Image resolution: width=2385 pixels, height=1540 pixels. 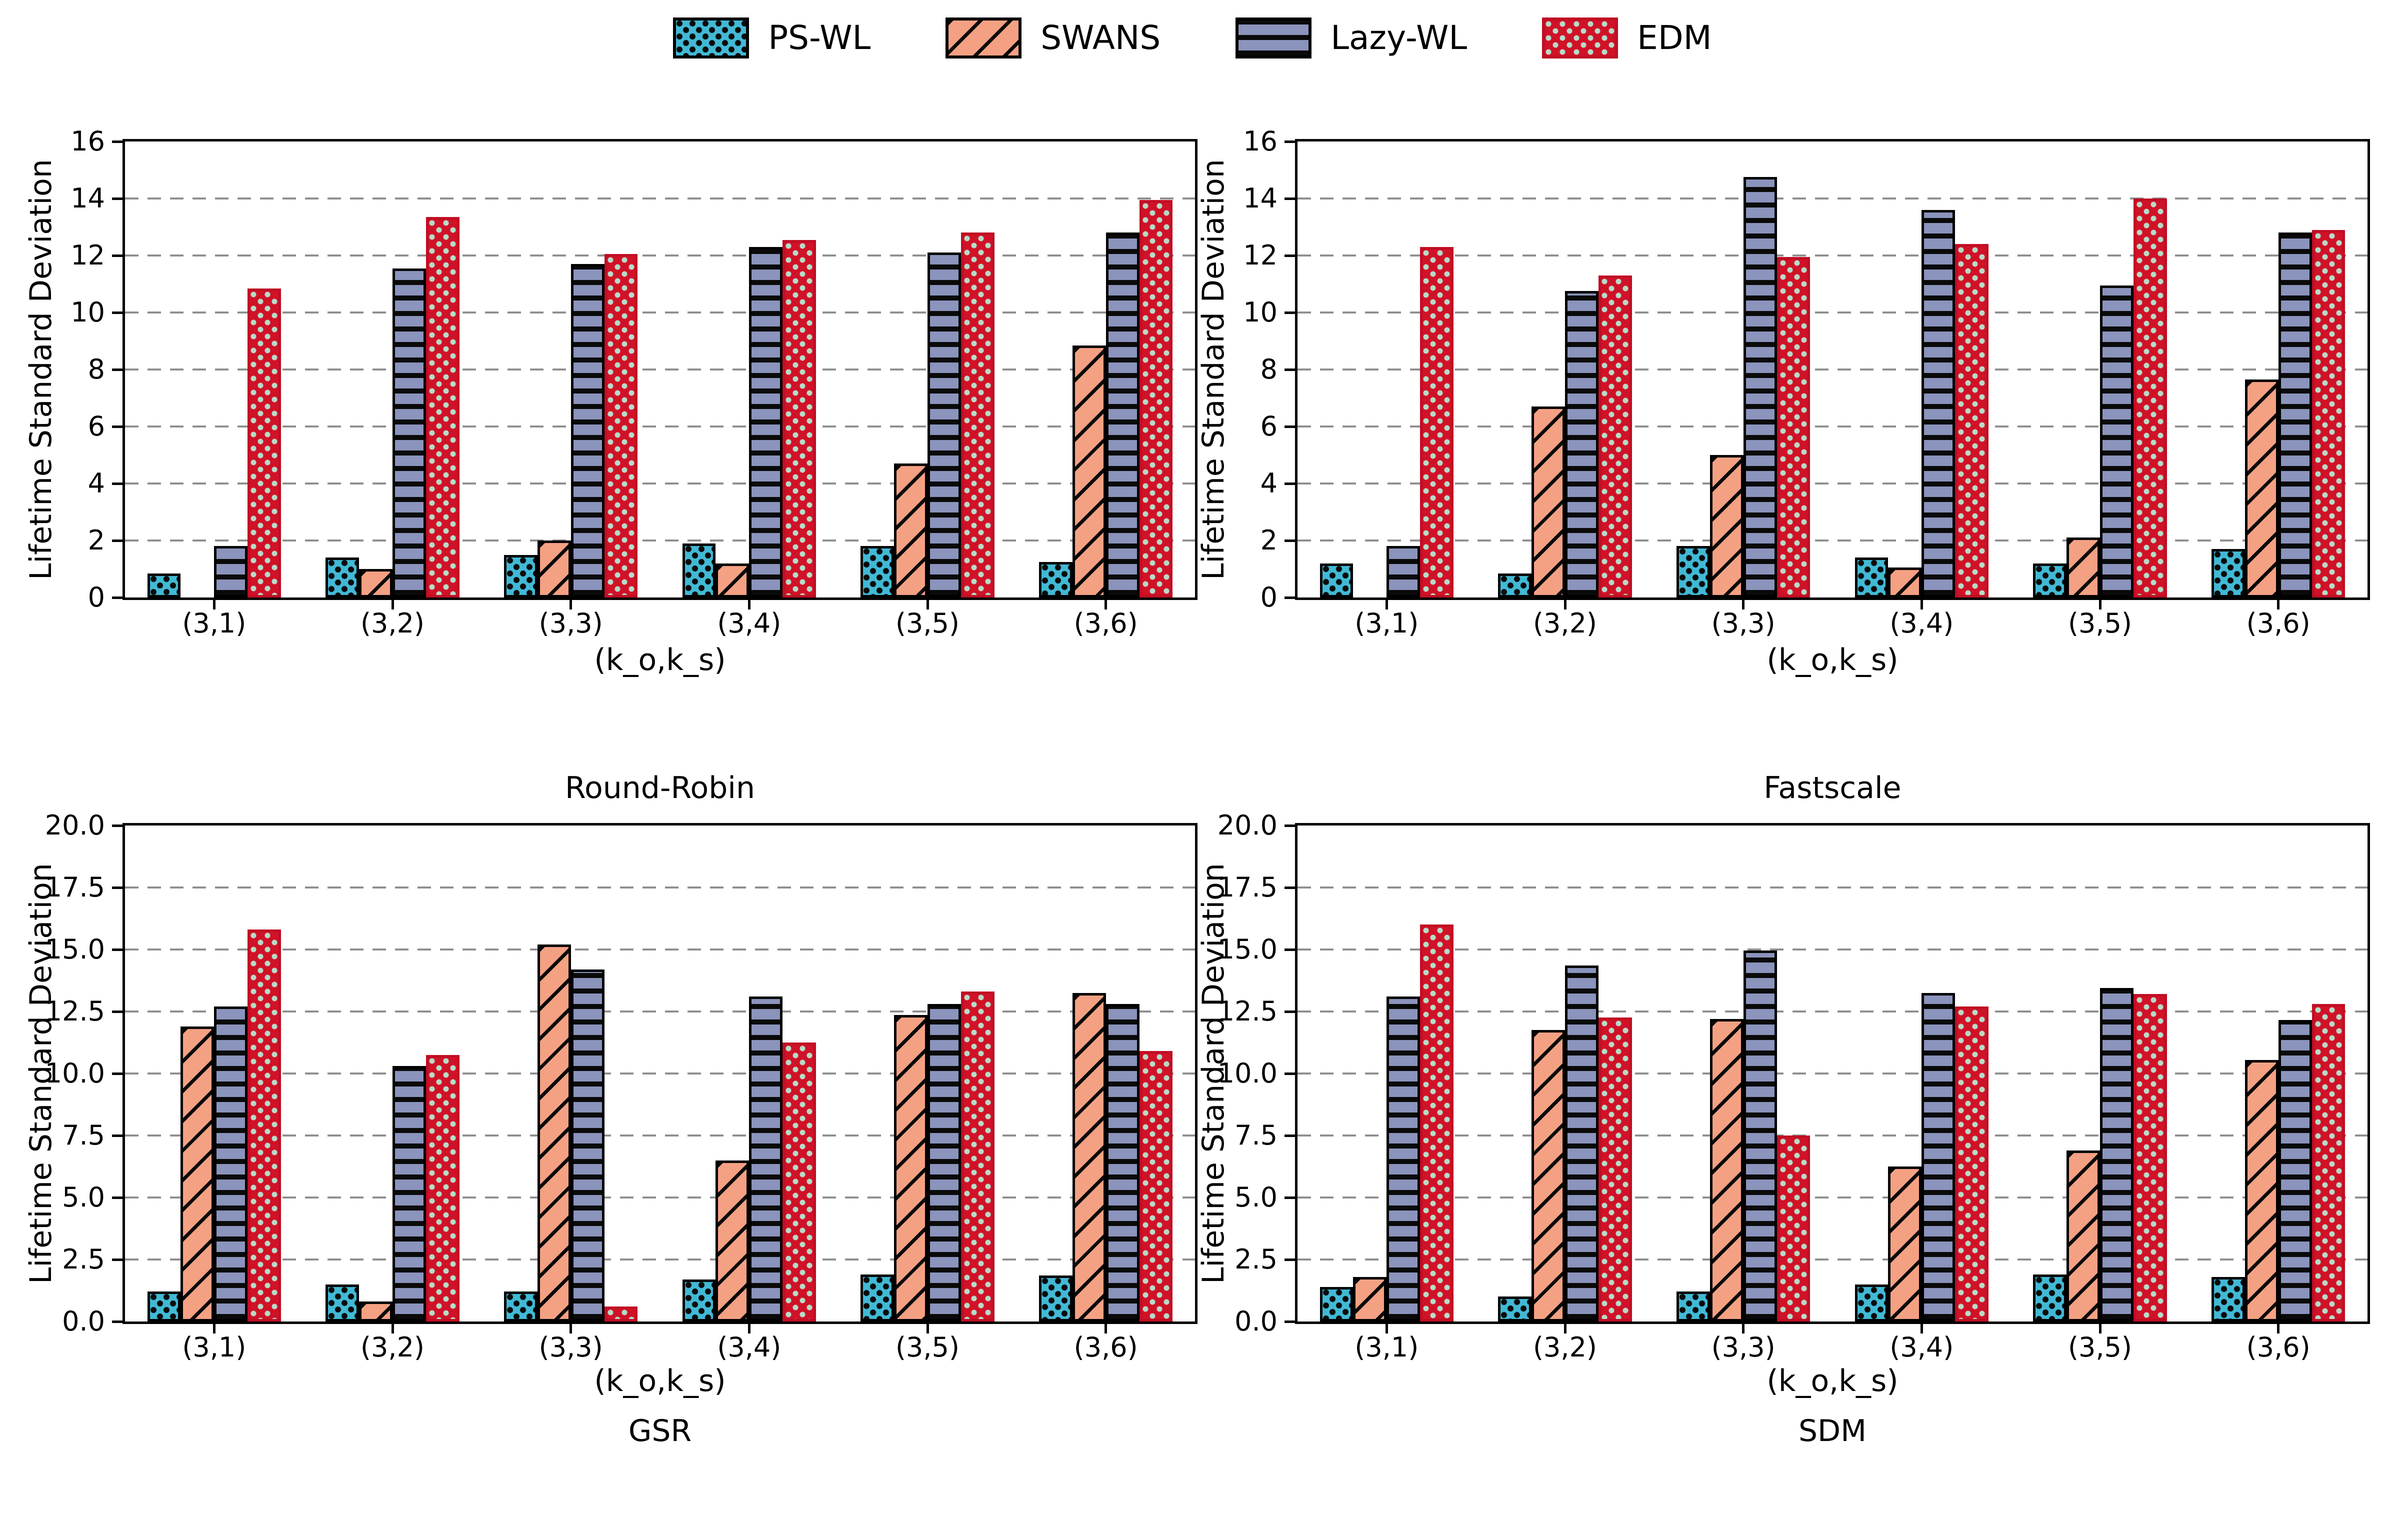 I want to click on bar-ps-wl-(3,1), so click(x=164, y=1307).